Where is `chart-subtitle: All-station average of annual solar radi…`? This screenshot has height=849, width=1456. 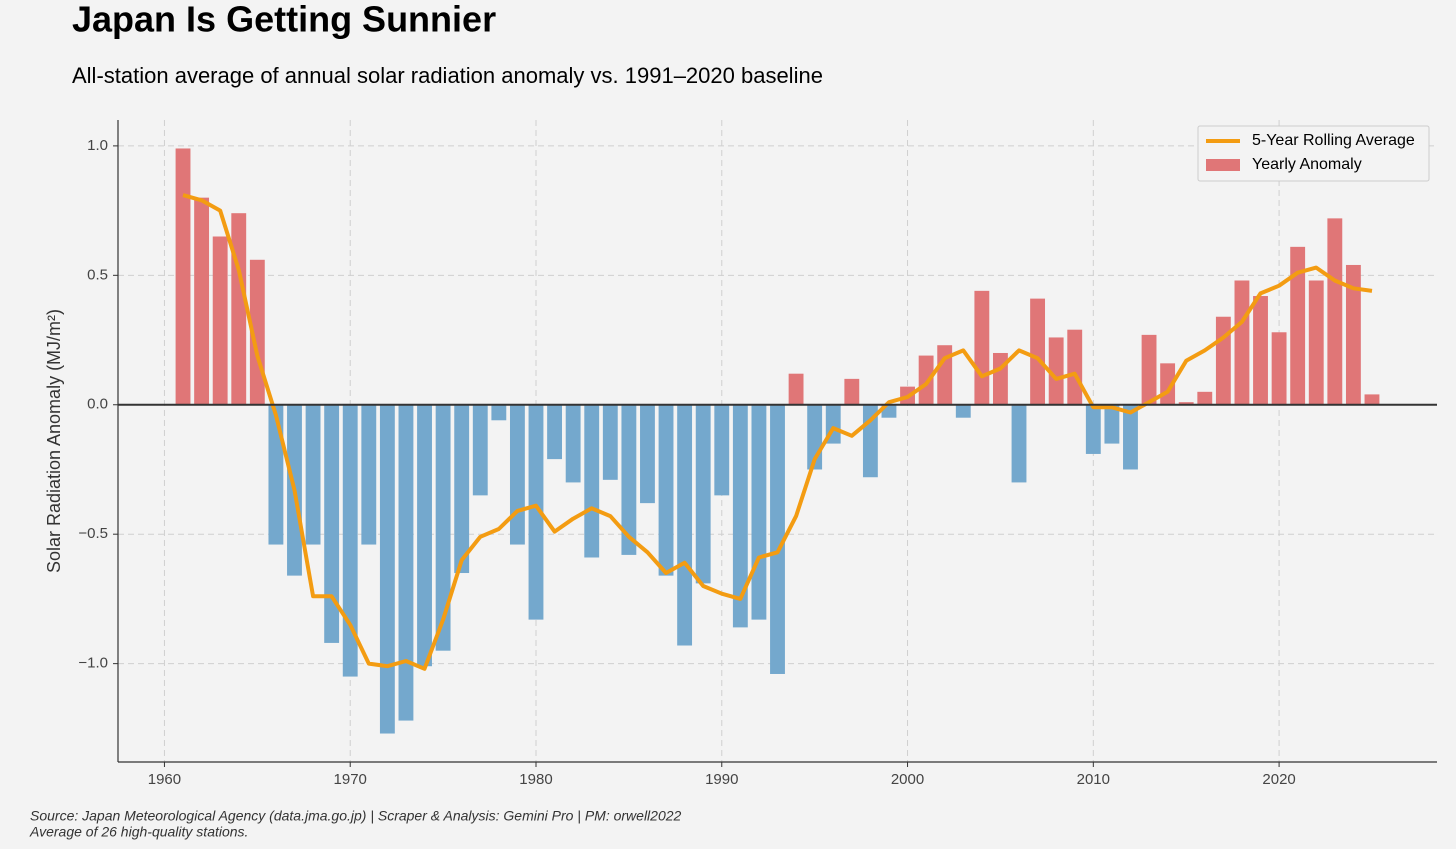
chart-subtitle: All-station average of annual solar radi… is located at coordinates (447, 75).